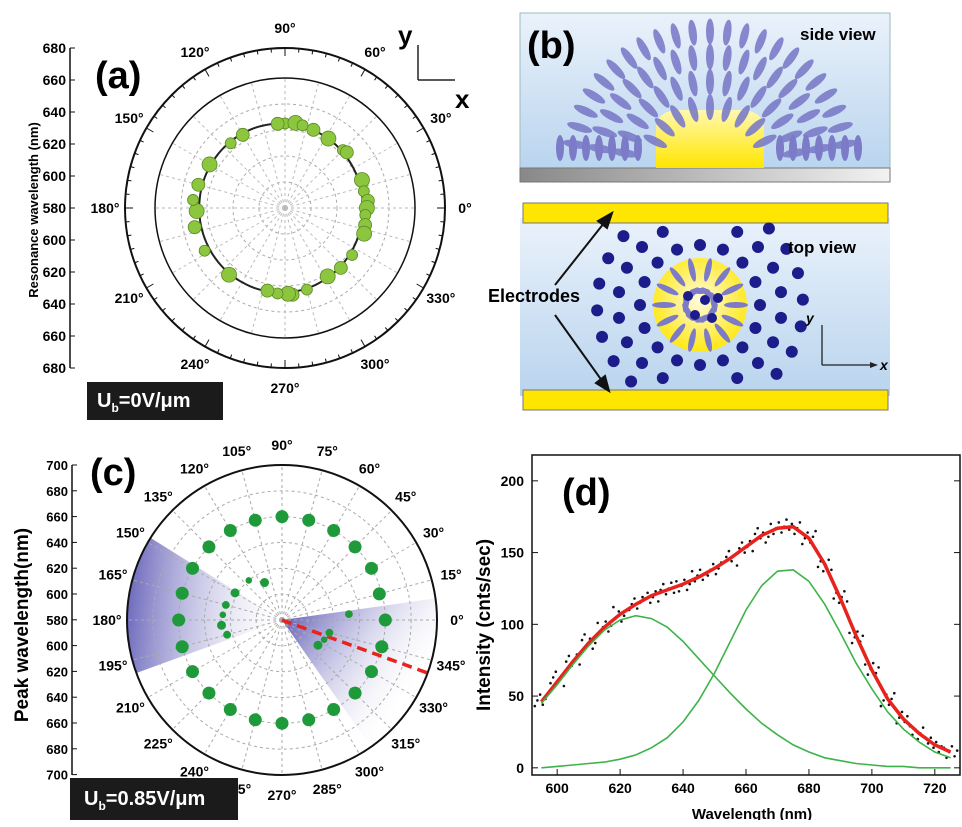 This screenshot has width=962, height=827. What do you see at coordinates (405, 744) in the screenshot?
I see `angle-label: 315°` at bounding box center [405, 744].